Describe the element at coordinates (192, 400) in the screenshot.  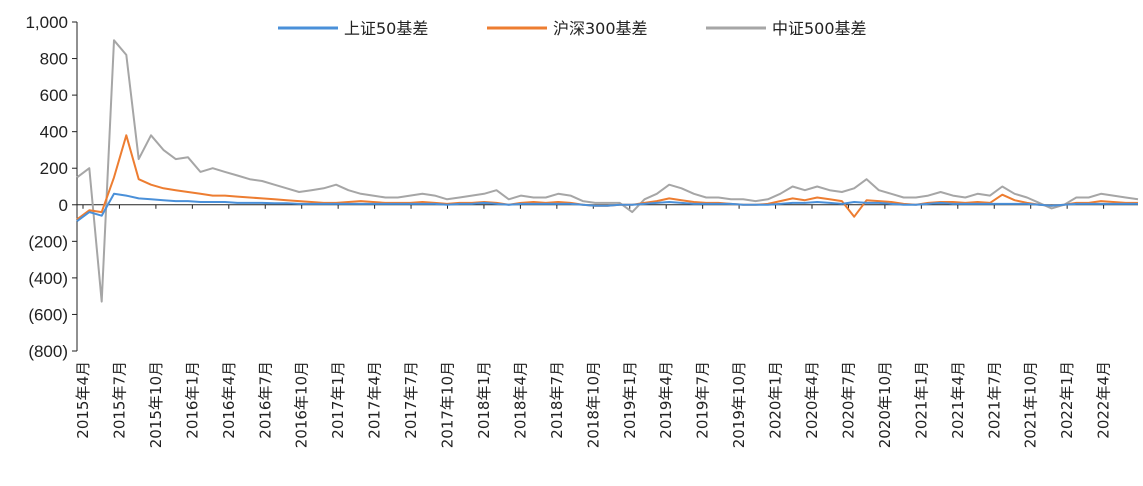
I see `x-tick-label: 2016年1月` at that location.